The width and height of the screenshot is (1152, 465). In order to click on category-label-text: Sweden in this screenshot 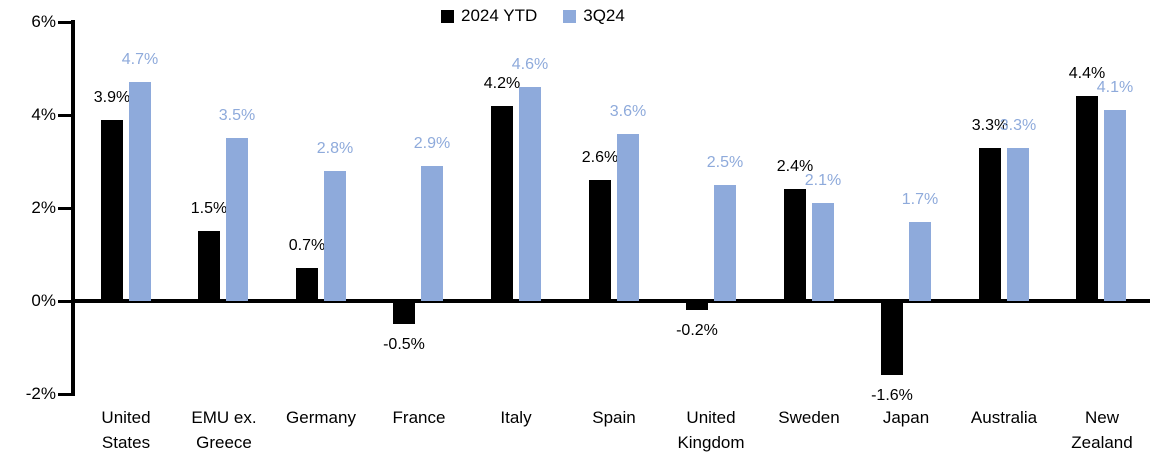, I will do `click(809, 417)`.